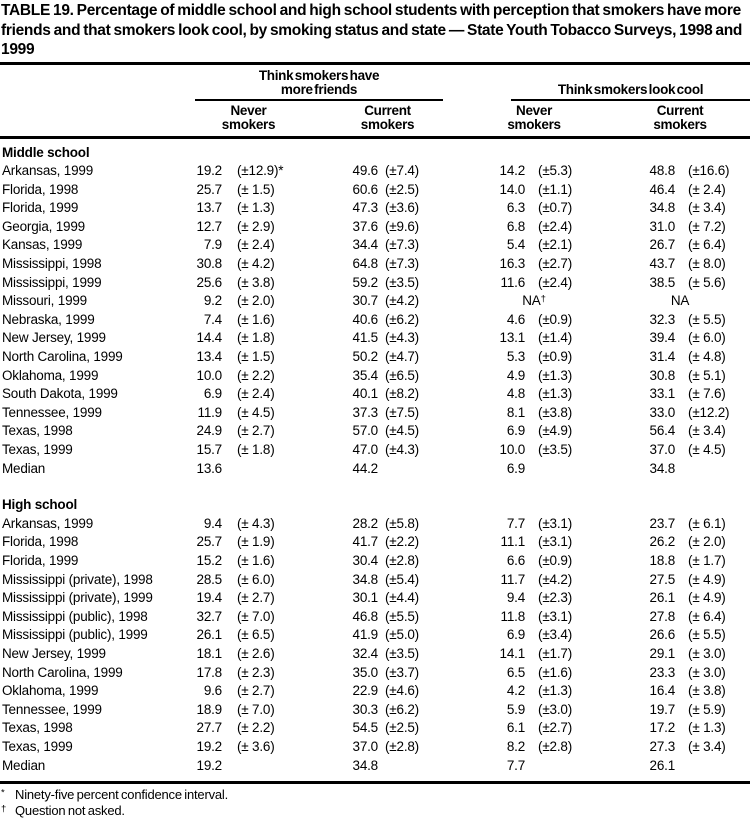 The height and width of the screenshot is (820, 750). What do you see at coordinates (707, 226) in the screenshot?
I see `confidence-interval-cell: (± 7.2)` at bounding box center [707, 226].